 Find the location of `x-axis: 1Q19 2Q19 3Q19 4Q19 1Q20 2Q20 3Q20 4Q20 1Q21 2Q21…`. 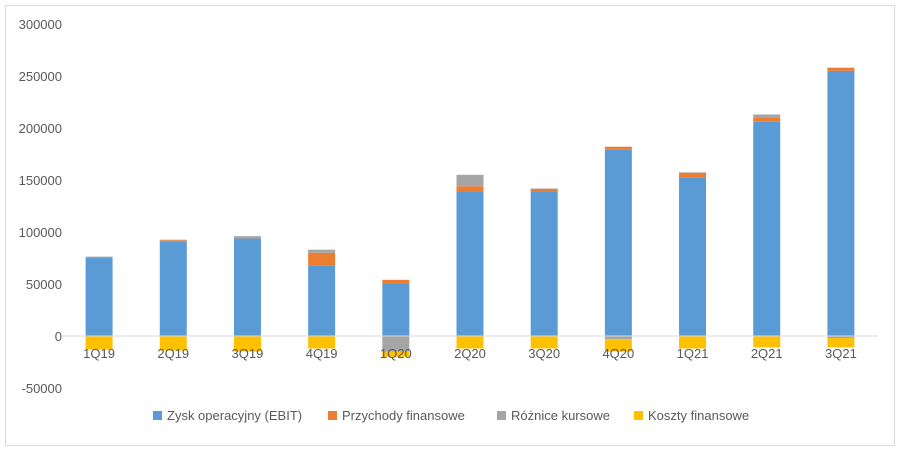

x-axis: 1Q19 2Q19 3Q19 4Q19 1Q20 2Q20 3Q20 4Q20 1Q21 2Q21… is located at coordinates (470, 353).